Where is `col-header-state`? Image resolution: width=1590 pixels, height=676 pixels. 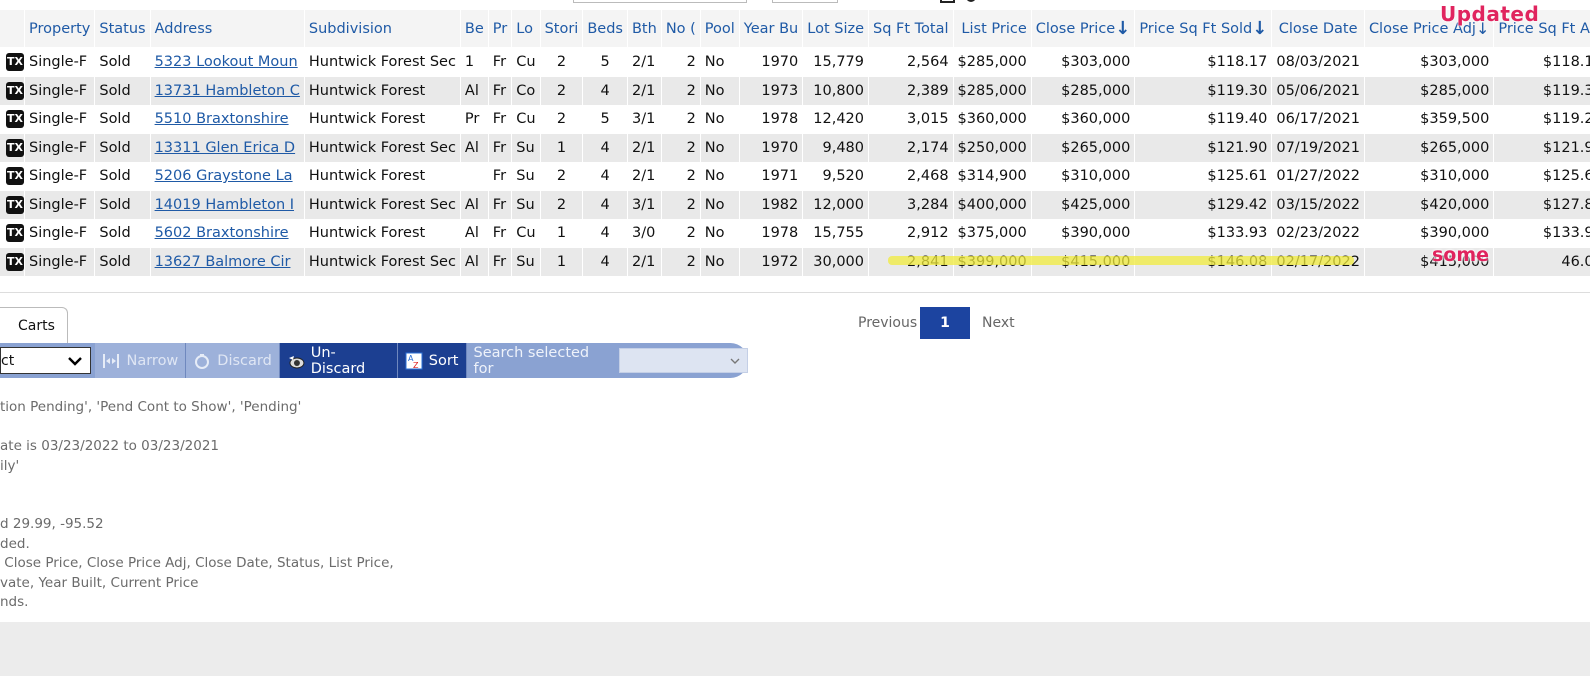 col-header-state is located at coordinates (12, 29).